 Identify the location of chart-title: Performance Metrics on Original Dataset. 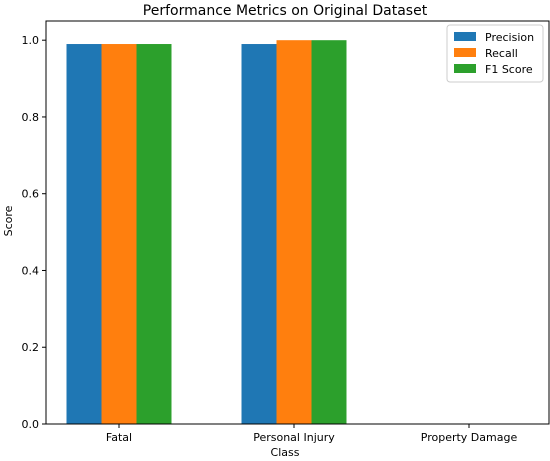
(285, 11).